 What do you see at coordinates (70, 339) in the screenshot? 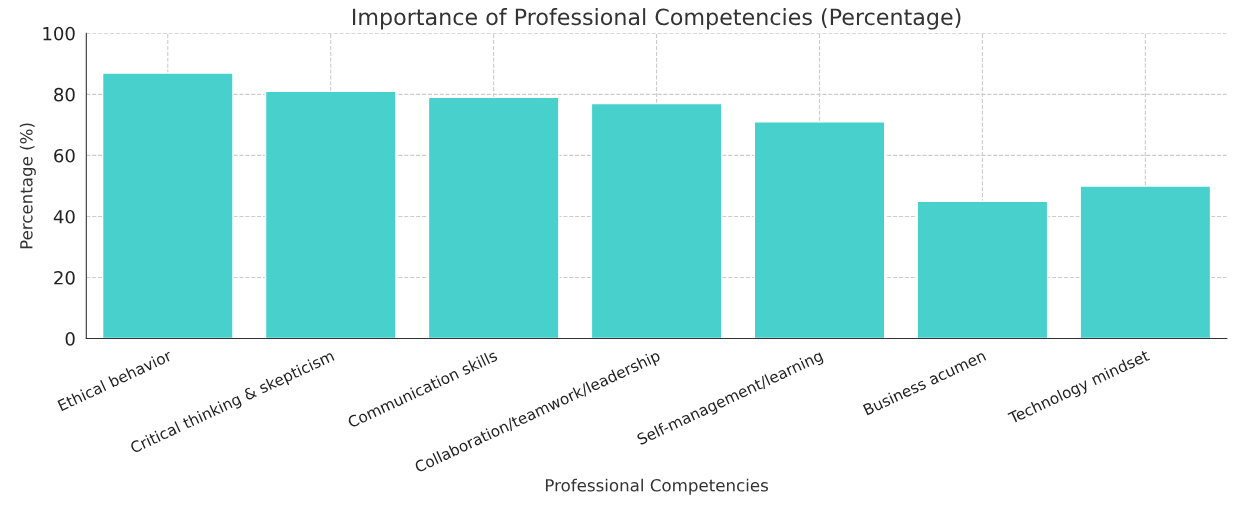
I see `y-tick-label: 0` at bounding box center [70, 339].